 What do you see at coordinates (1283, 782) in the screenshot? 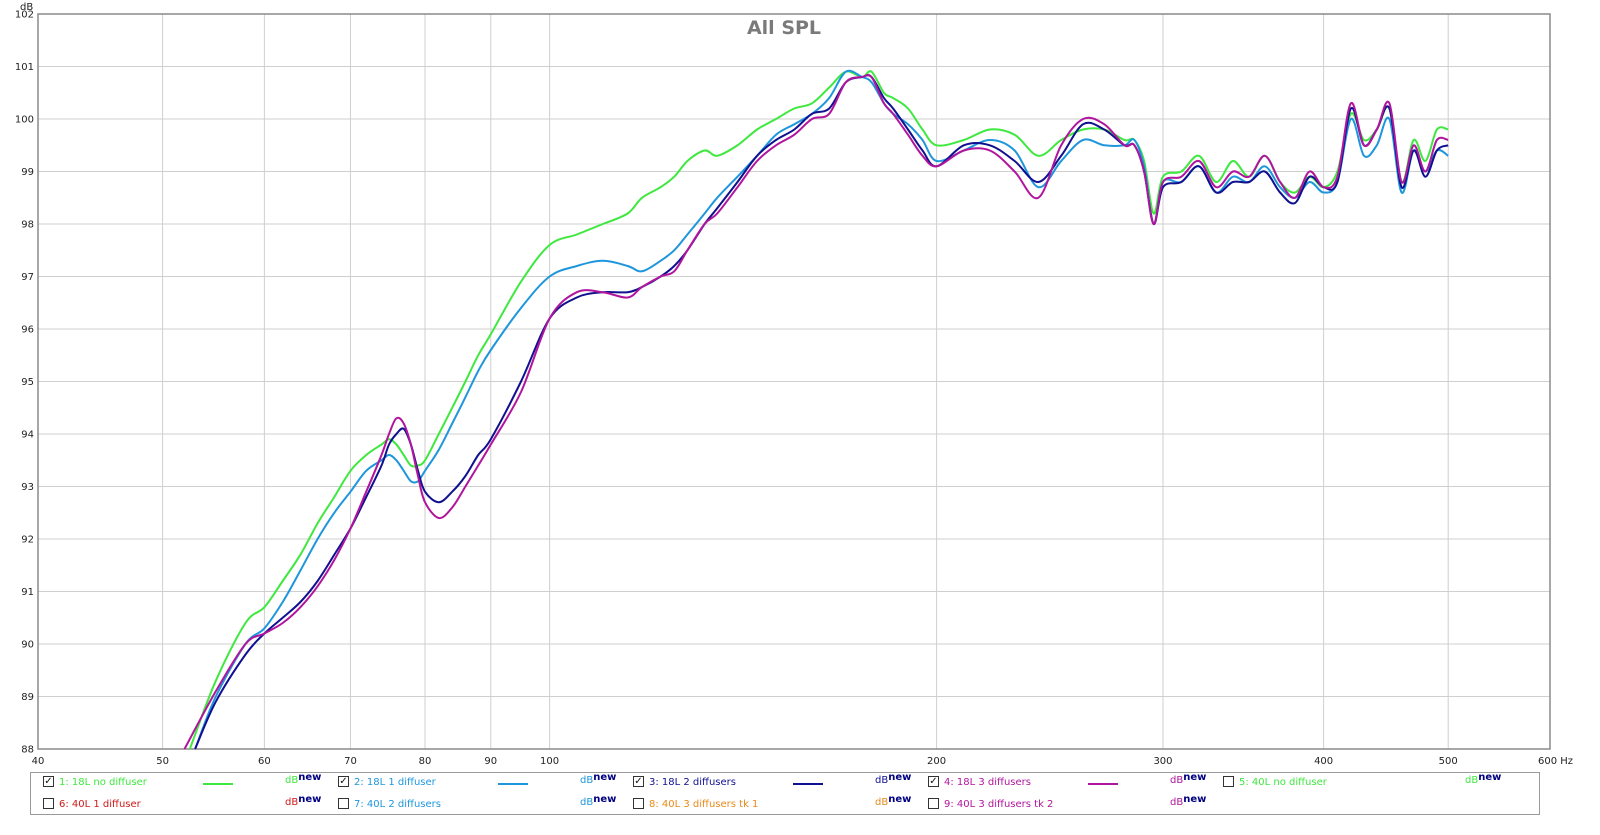
I see `legend-label: 5: 40L no diffuser` at bounding box center [1283, 782].